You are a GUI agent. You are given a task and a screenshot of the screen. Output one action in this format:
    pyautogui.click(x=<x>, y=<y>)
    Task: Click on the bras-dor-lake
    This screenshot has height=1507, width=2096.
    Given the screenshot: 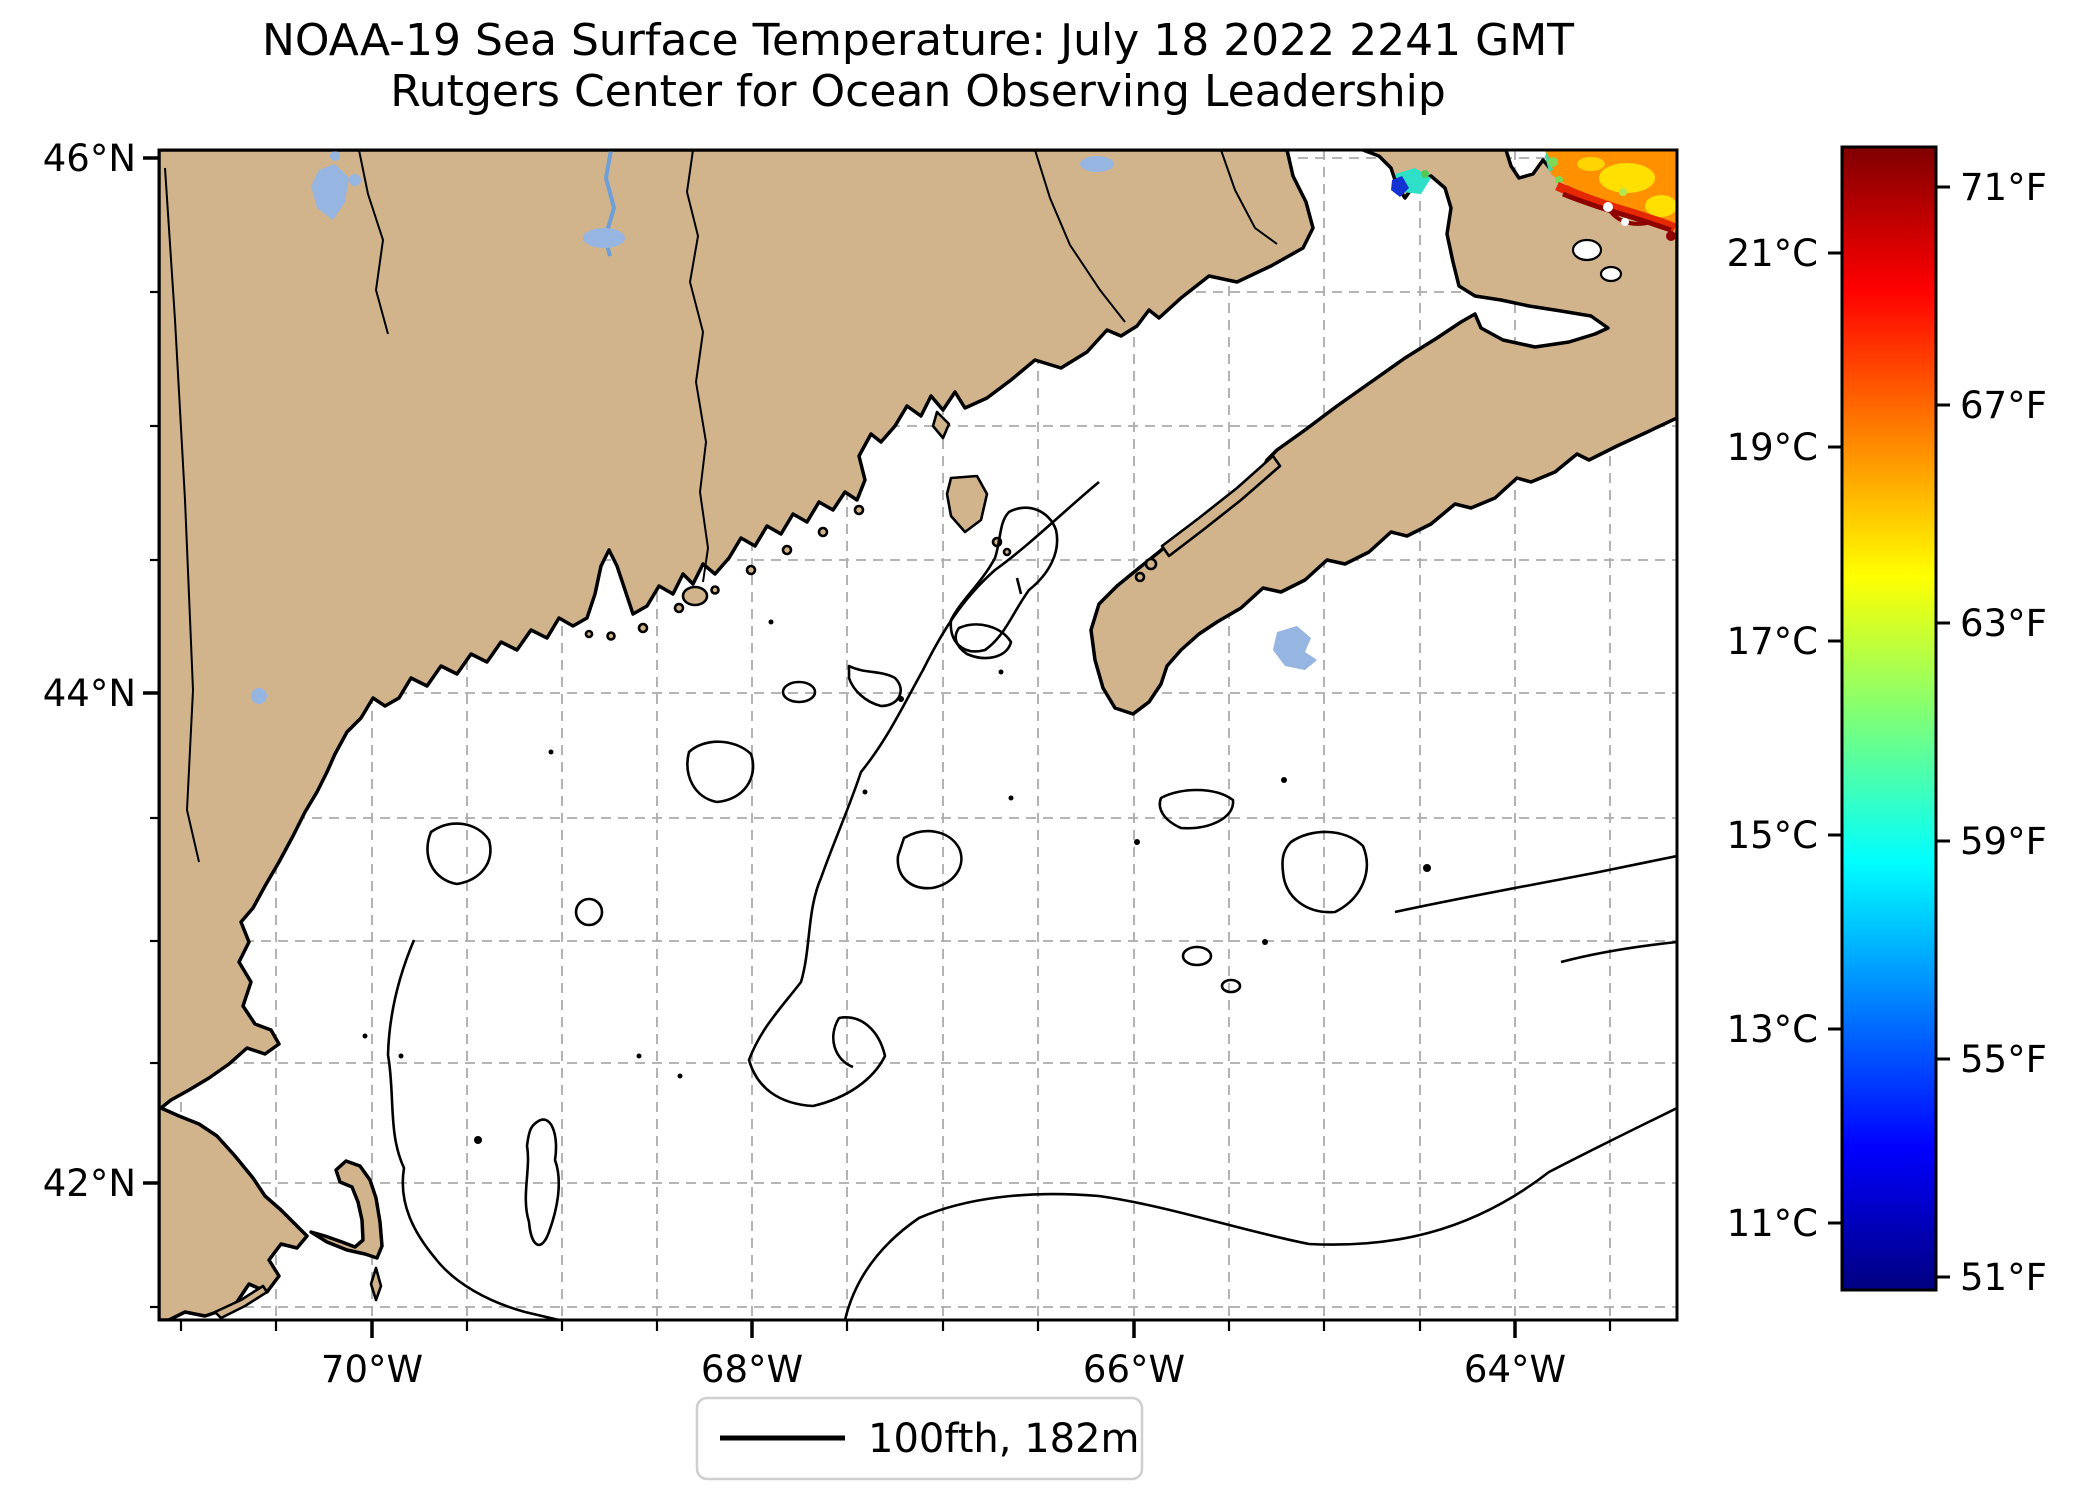 What is the action you would take?
    pyautogui.click(x=1587, y=250)
    